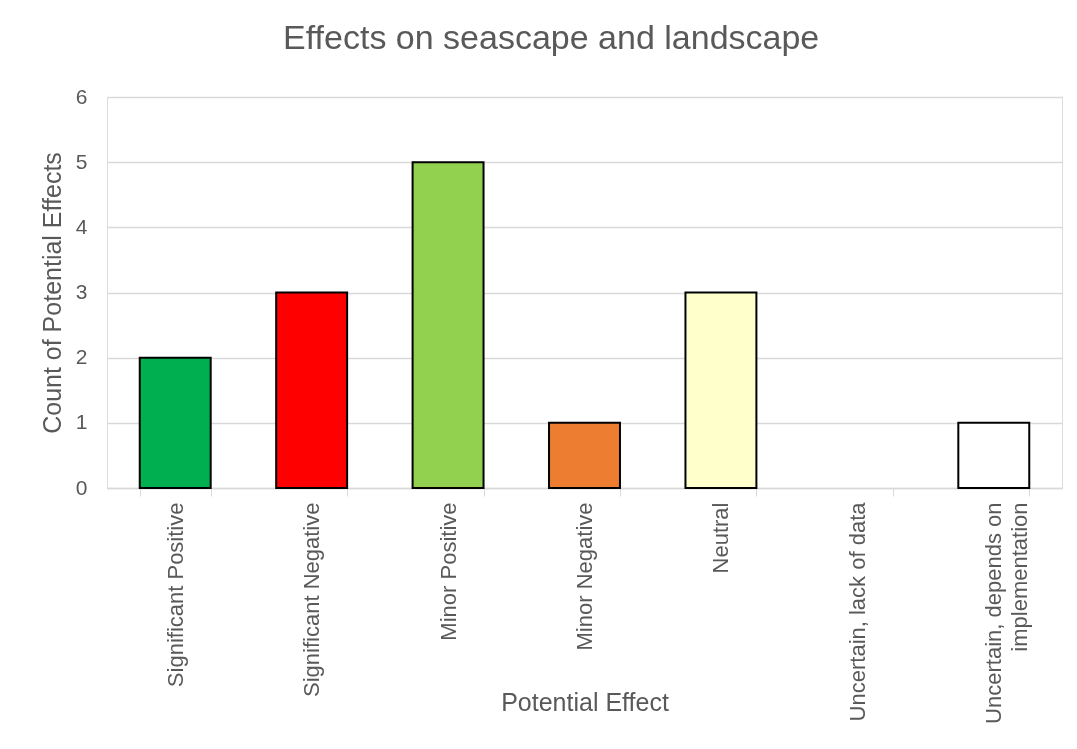  I want to click on x-tick-label: Uncertain, lack of data, so click(857, 611).